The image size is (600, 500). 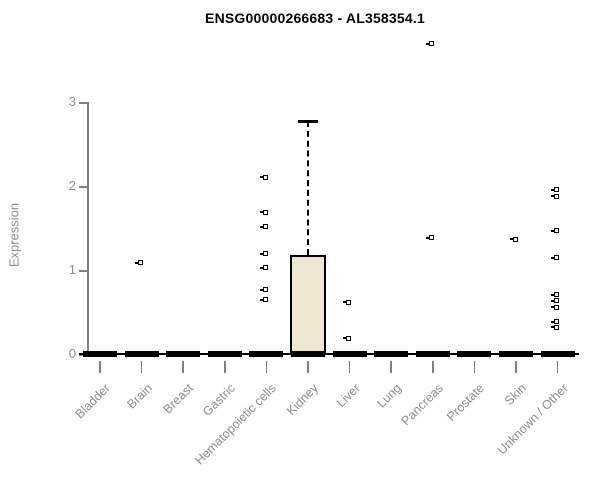 What do you see at coordinates (308, 121) in the screenshot?
I see `upper-whisker-cap` at bounding box center [308, 121].